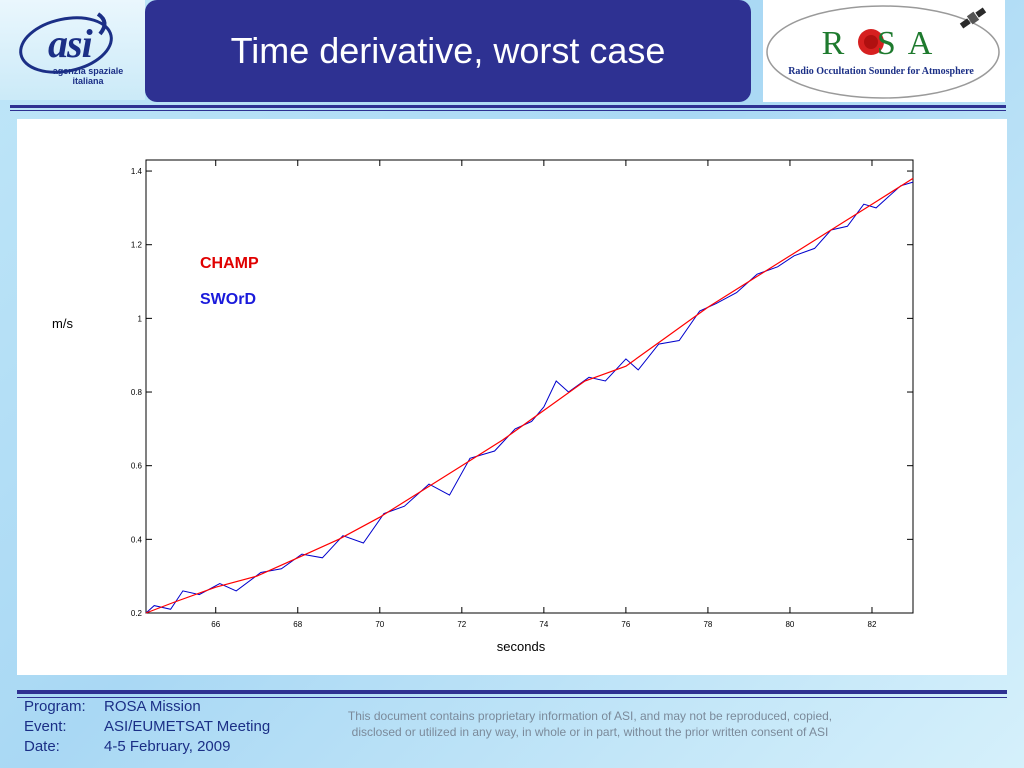 This screenshot has height=768, width=1024. I want to click on x-tick-label: 66, so click(215, 624).